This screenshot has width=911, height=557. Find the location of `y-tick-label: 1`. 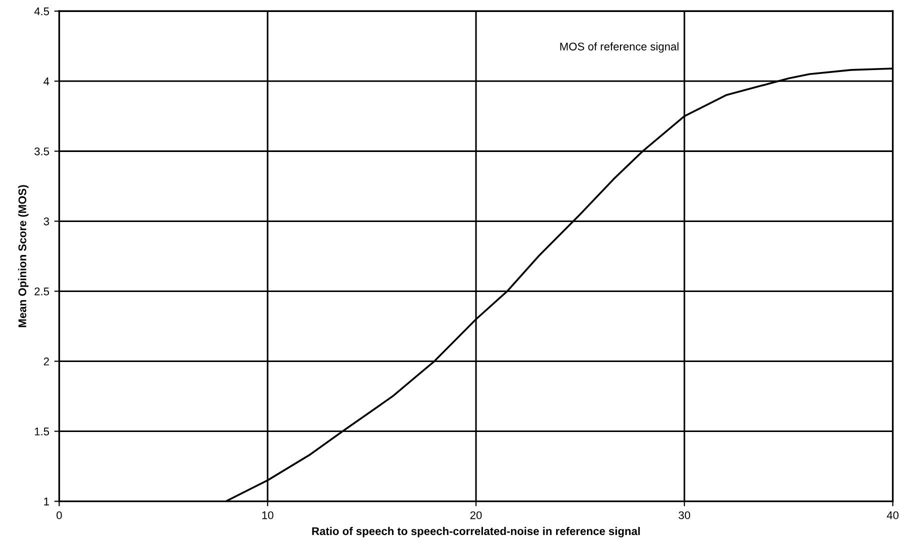

y-tick-label: 1 is located at coordinates (46, 502).